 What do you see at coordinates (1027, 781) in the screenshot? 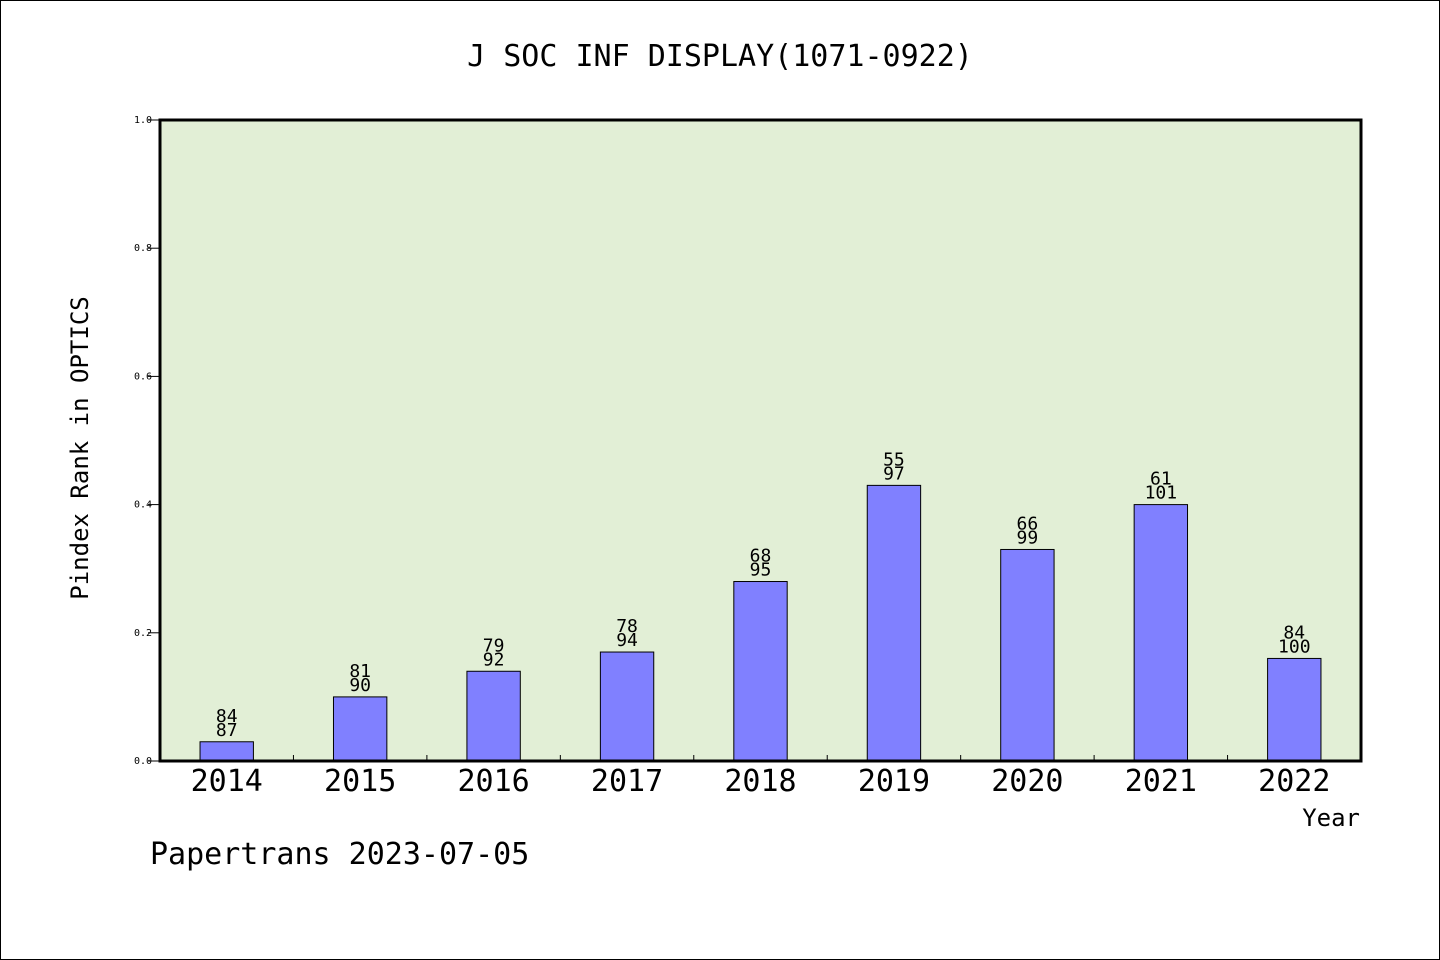
I see `x-tick-label-2020: 2020` at bounding box center [1027, 781].